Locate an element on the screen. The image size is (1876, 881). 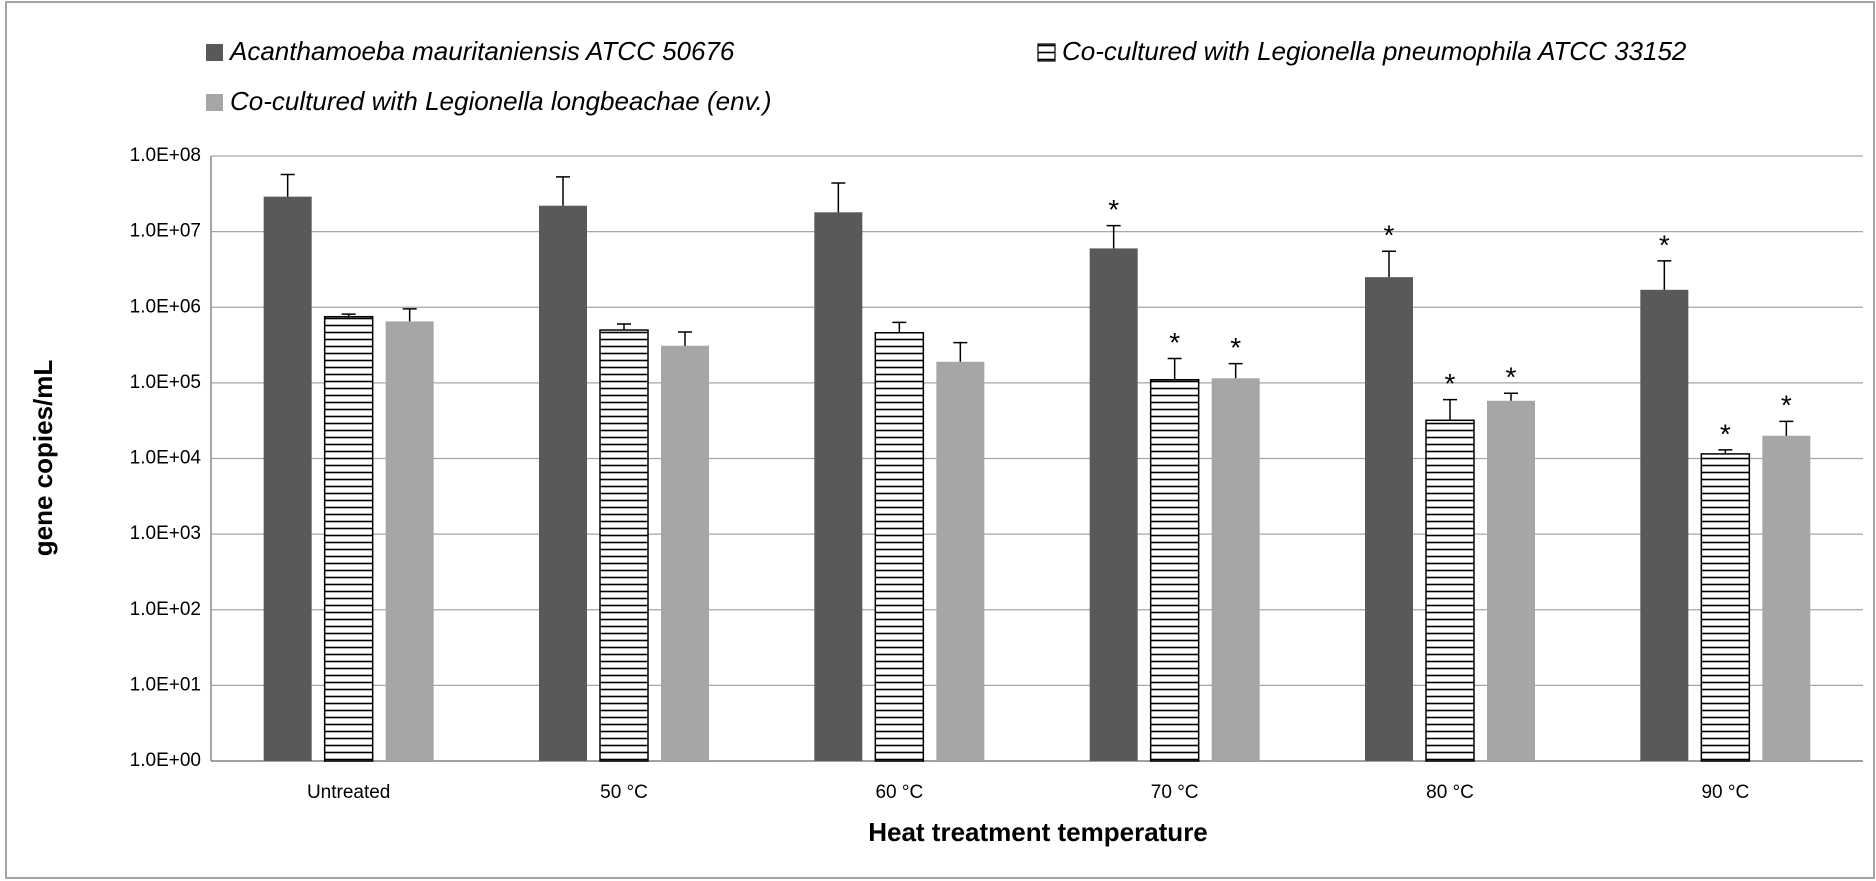
y-tick-label: 1.0E+08 is located at coordinates (165, 155).